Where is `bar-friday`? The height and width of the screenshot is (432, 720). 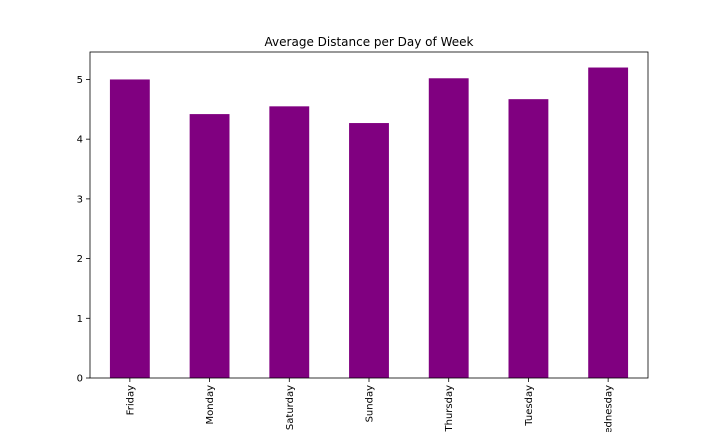
bar-friday is located at coordinates (129, 228).